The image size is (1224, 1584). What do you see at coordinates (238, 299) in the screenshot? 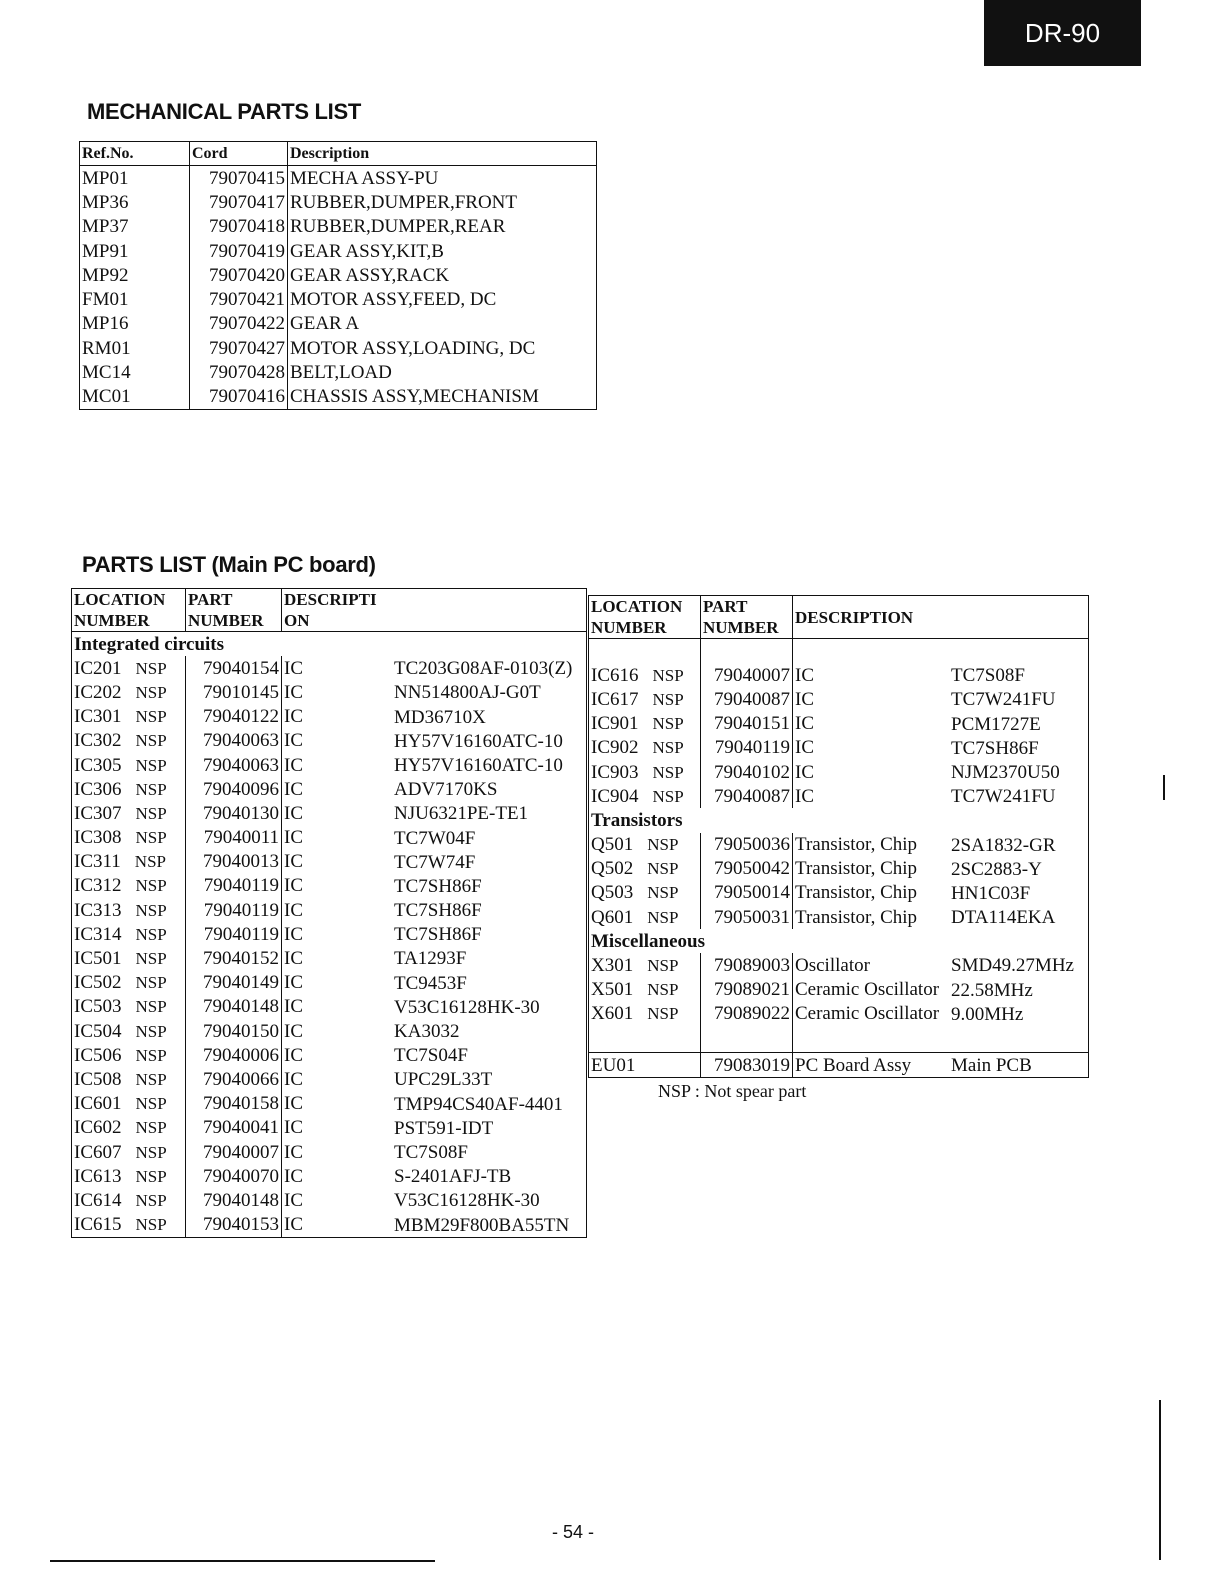
I see `cell-cord: 79070421` at bounding box center [238, 299].